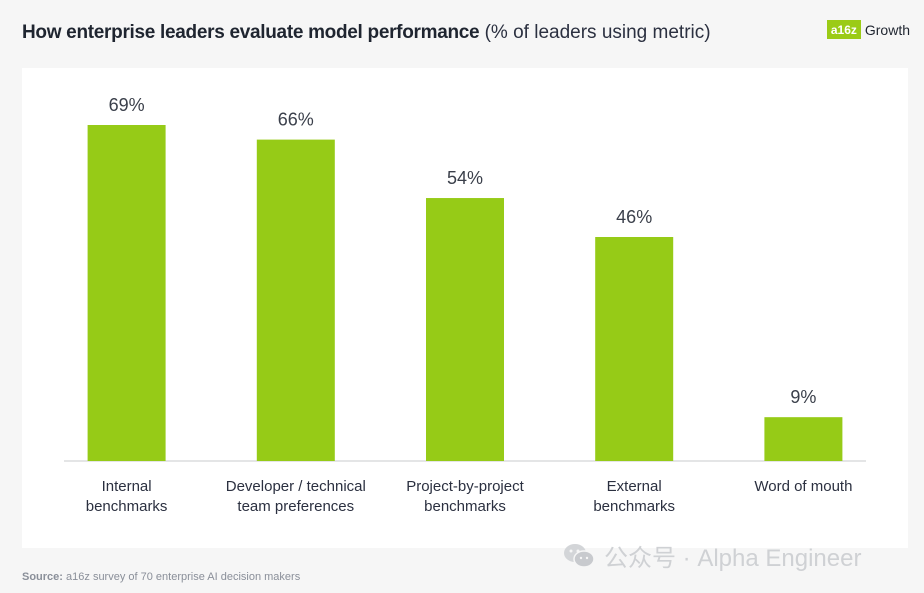 This screenshot has width=924, height=593. What do you see at coordinates (42, 577) in the screenshot?
I see `source-label: Source:` at bounding box center [42, 577].